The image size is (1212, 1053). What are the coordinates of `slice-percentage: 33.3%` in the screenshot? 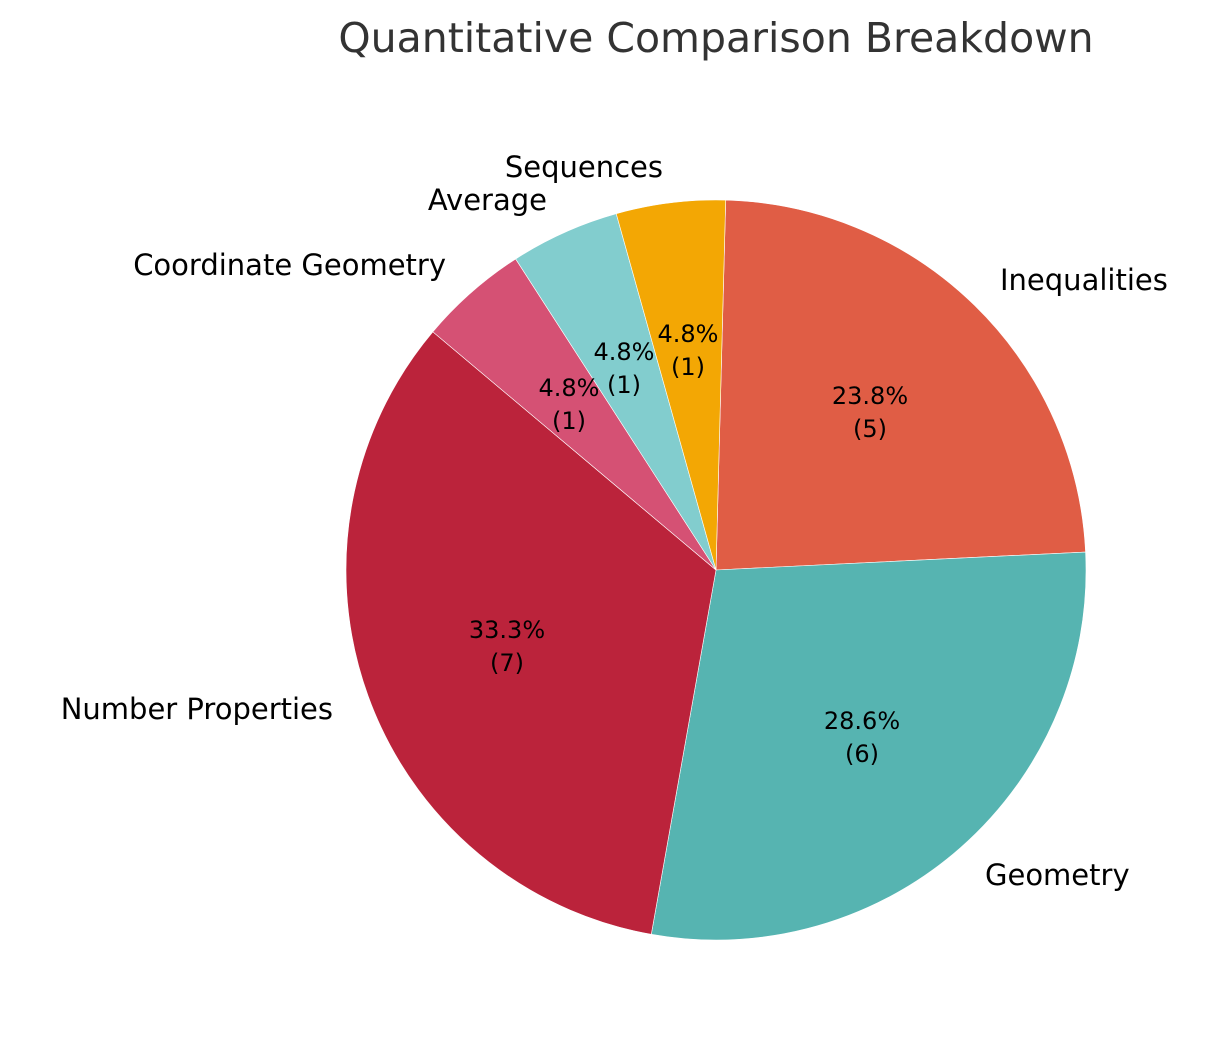 It's located at (507, 630).